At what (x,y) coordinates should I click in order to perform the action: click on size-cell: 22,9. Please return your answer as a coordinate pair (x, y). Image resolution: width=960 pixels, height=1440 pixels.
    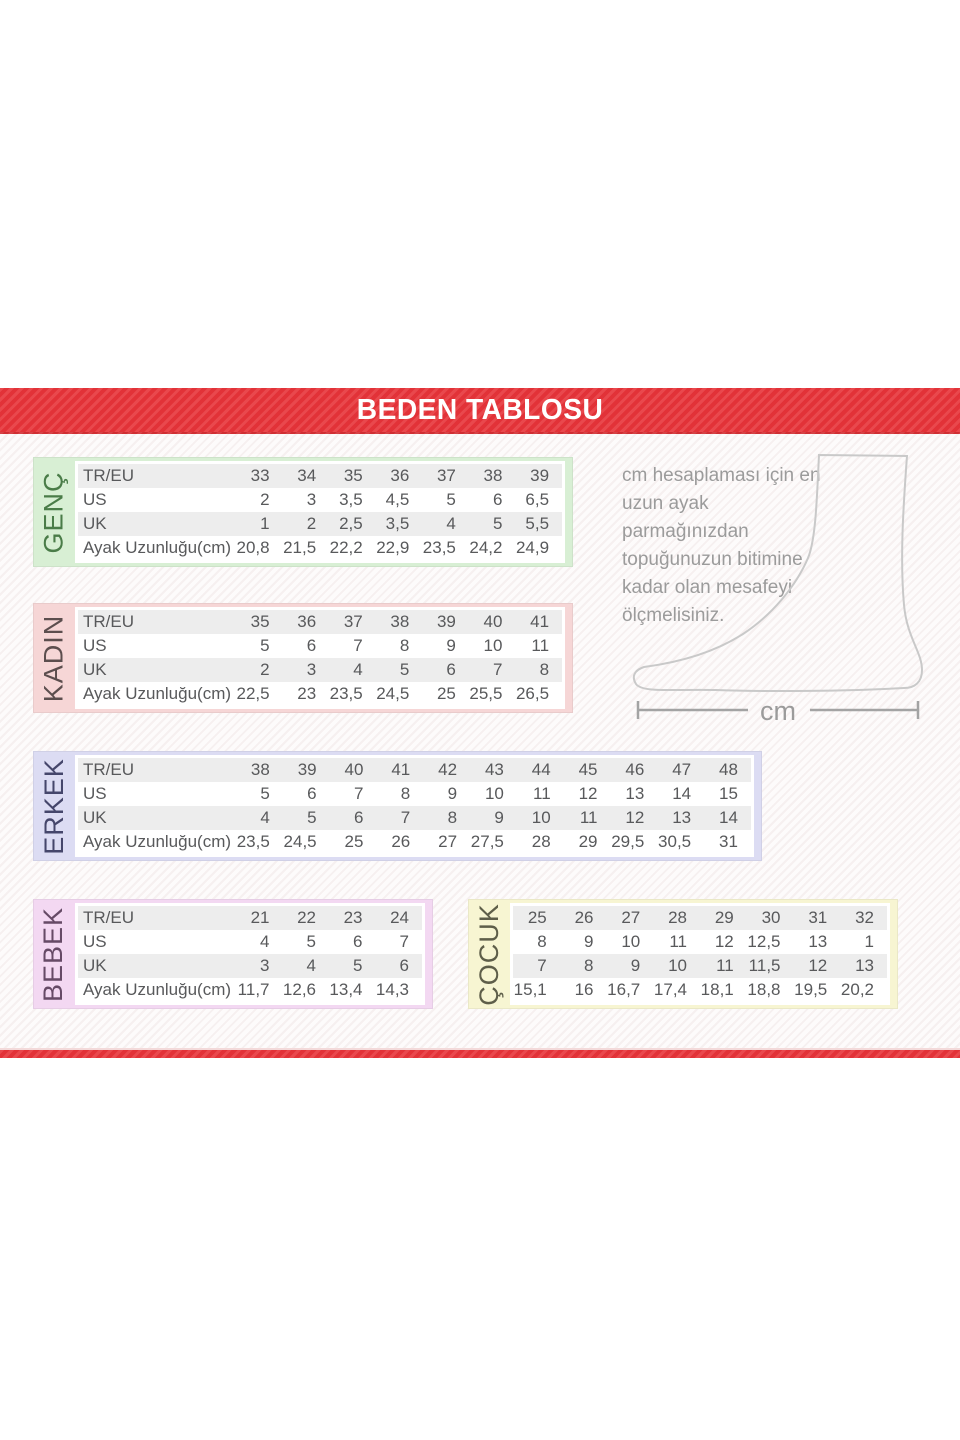
    Looking at the image, I should click on (393, 547).